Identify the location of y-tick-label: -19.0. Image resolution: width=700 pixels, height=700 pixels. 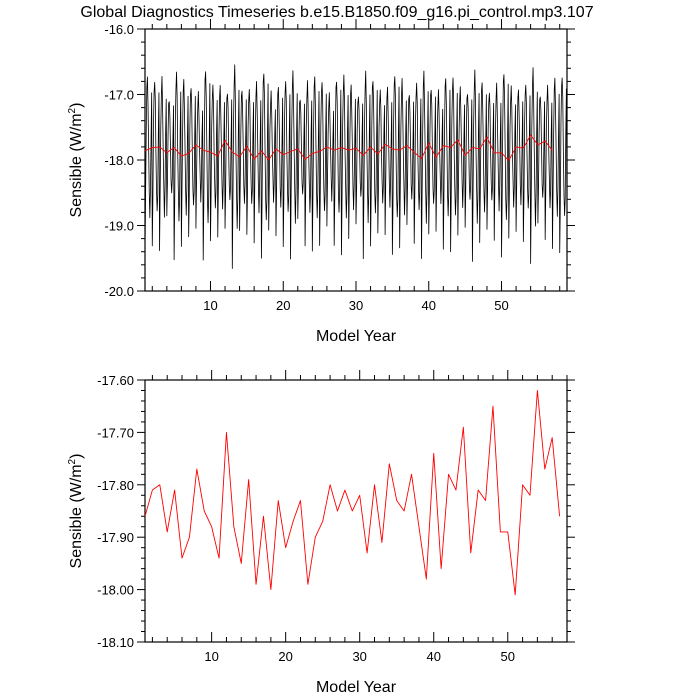
(119, 226).